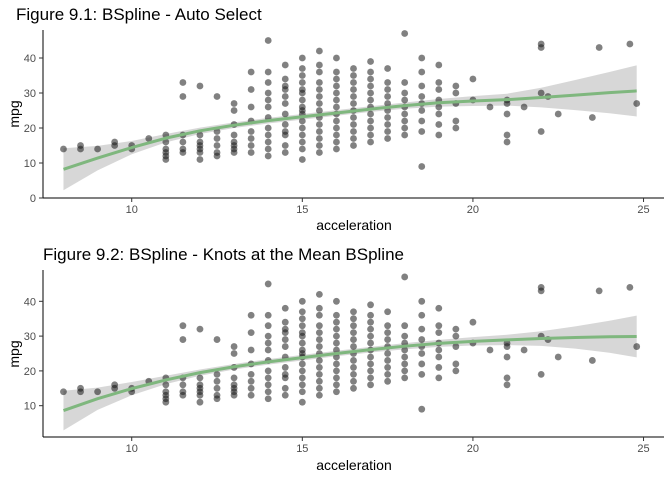 The image size is (672, 480). Describe the element at coordinates (132, 449) in the screenshot. I see `x-tick-label: 10` at that location.